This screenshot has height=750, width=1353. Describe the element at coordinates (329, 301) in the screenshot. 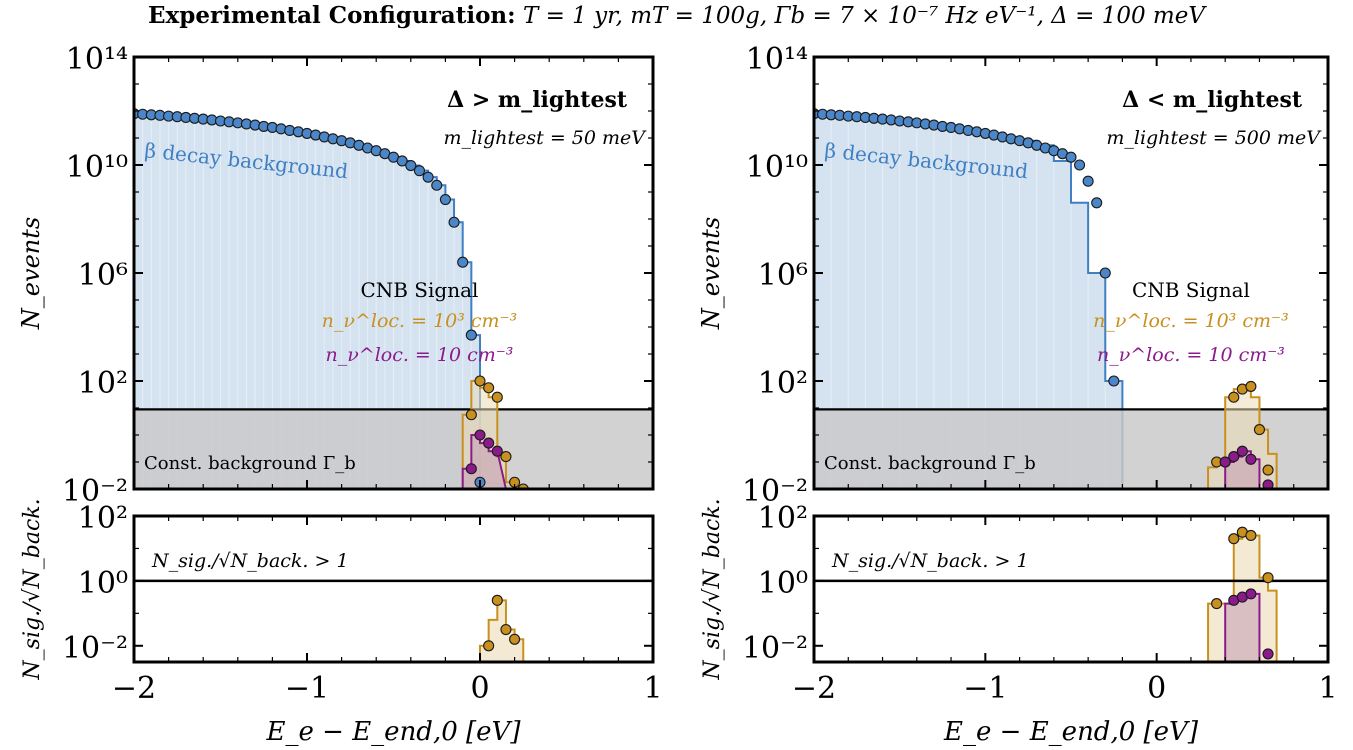

I see `beta-fill` at that location.